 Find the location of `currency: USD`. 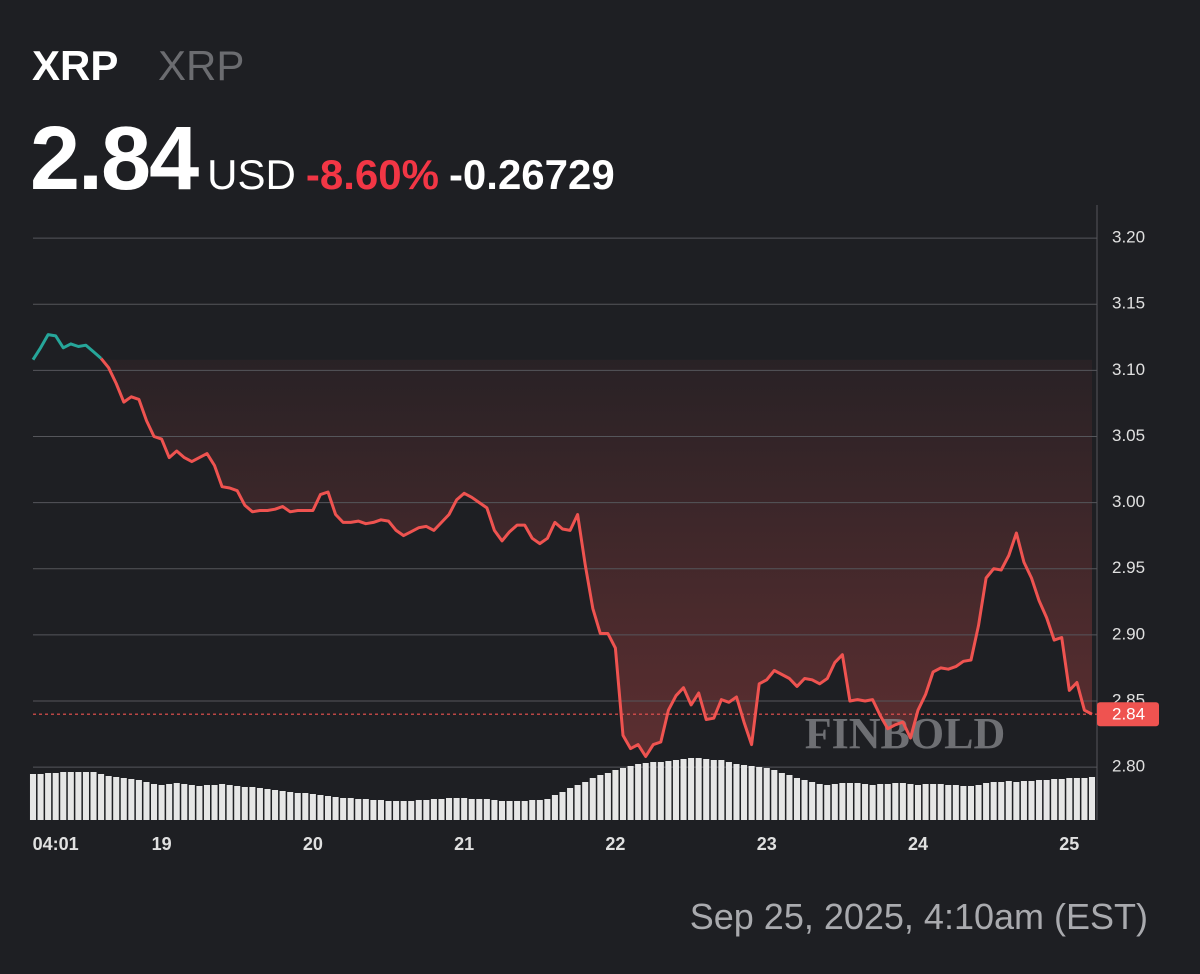

currency: USD is located at coordinates (251, 174).